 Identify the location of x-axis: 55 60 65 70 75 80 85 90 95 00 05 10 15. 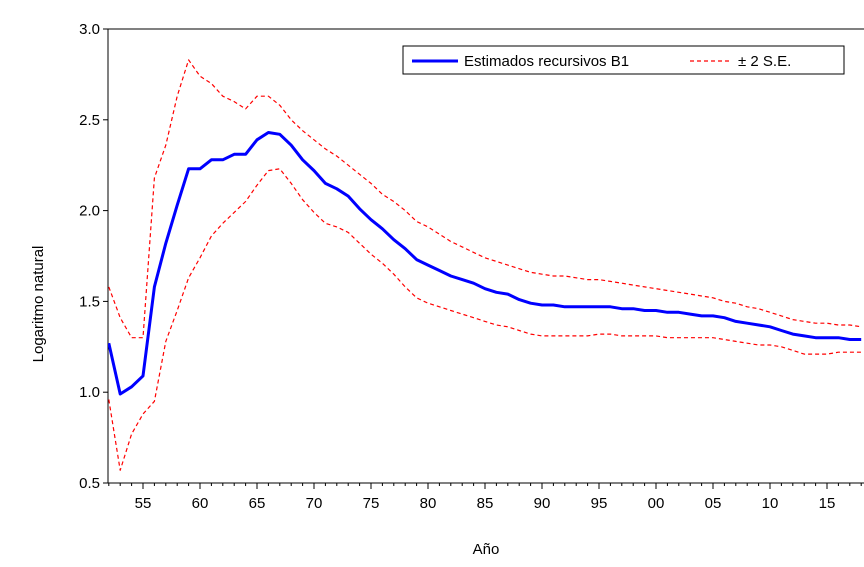
(485, 497).